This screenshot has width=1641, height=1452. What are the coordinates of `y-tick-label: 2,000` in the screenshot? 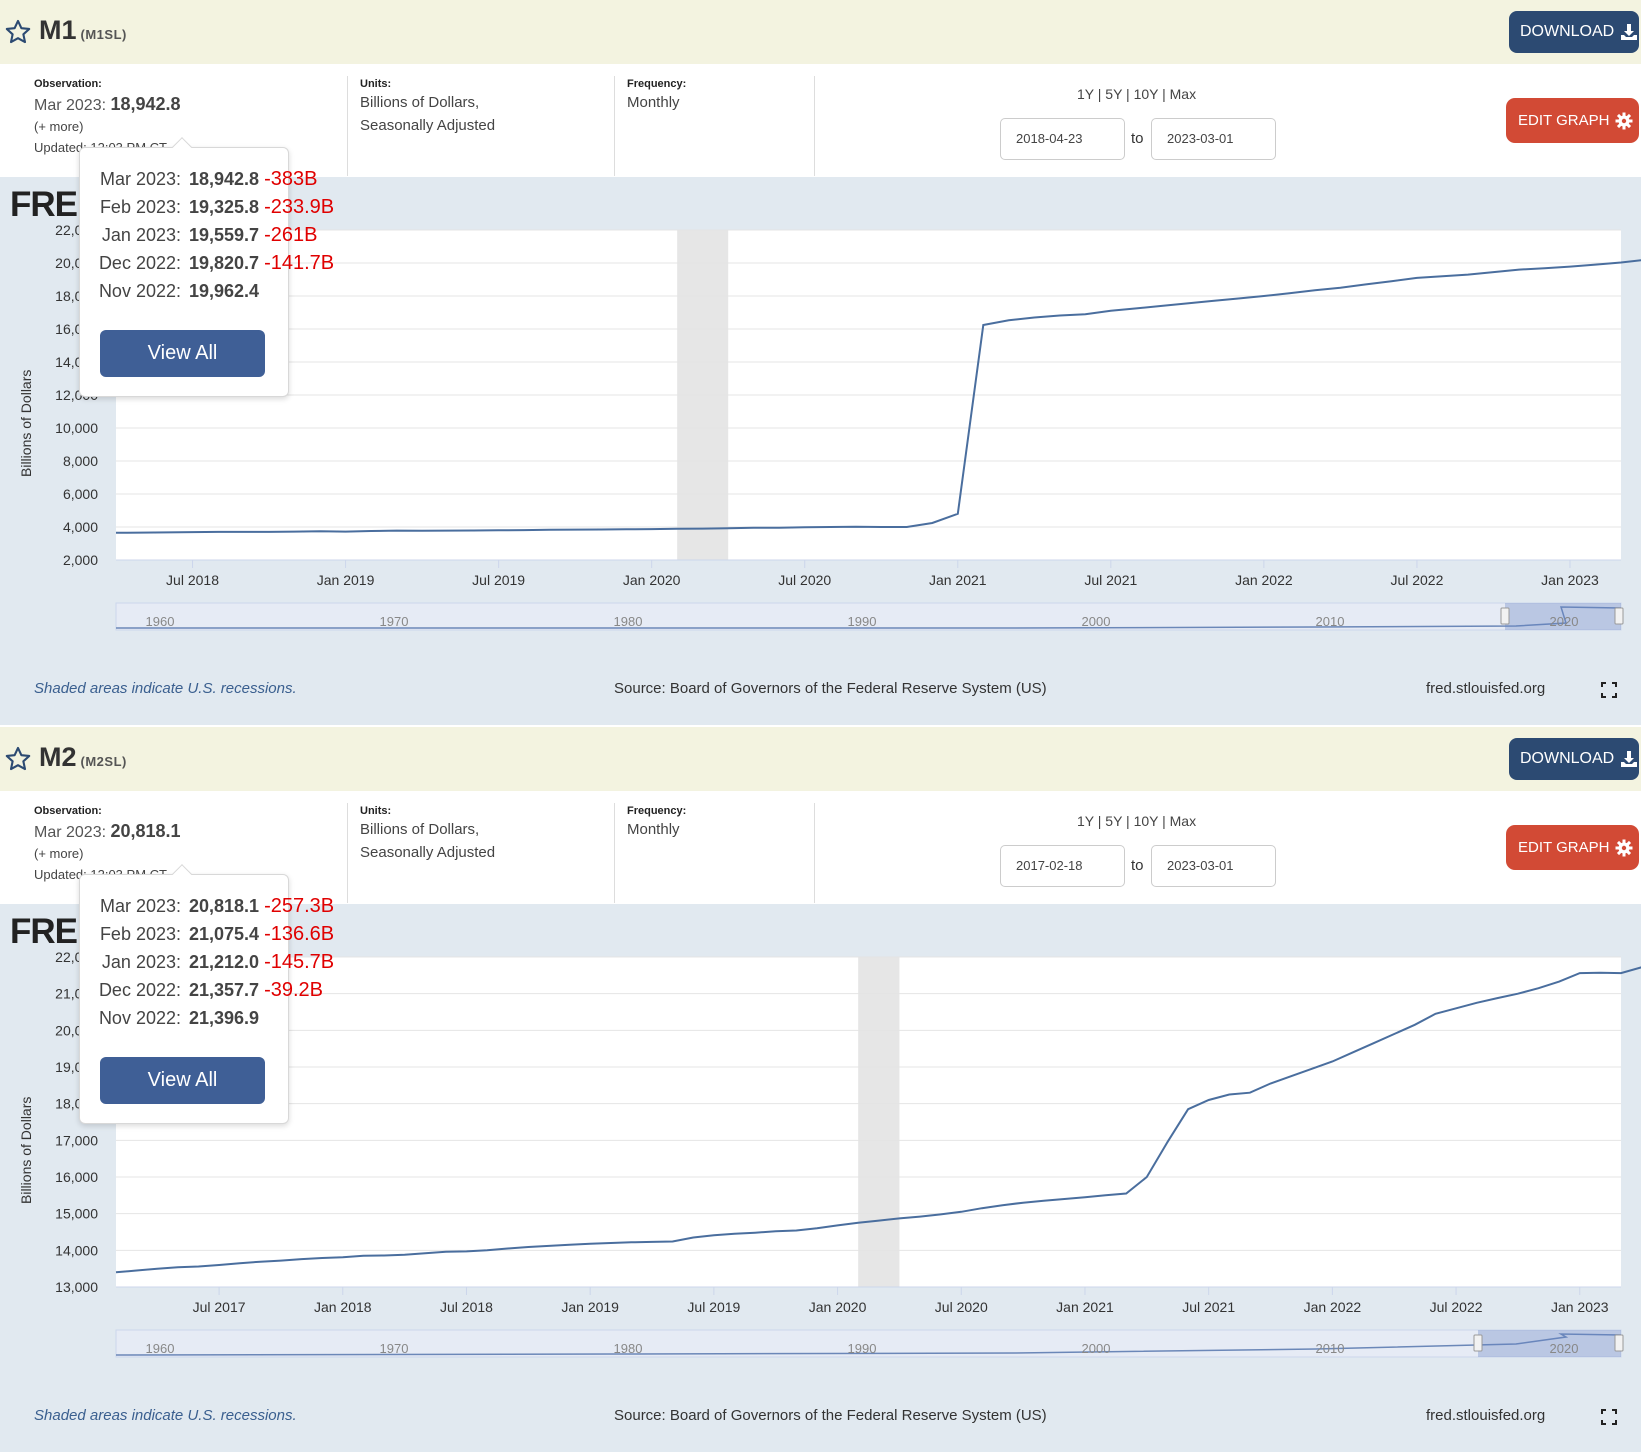 It's located at (80, 560).